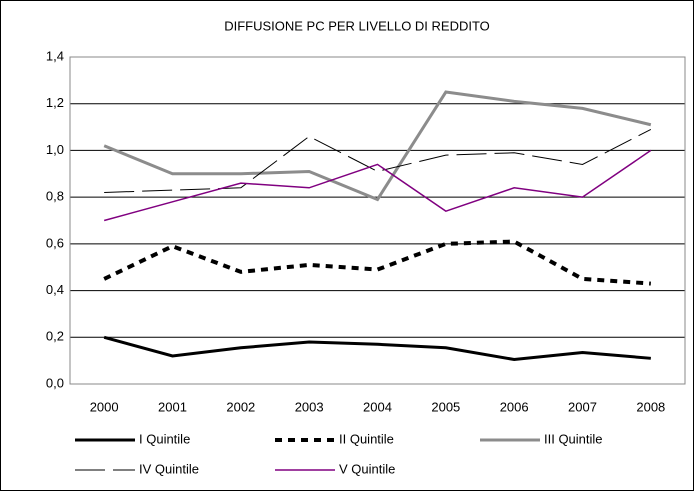  I want to click on legend-label: I Quintile, so click(164, 438).